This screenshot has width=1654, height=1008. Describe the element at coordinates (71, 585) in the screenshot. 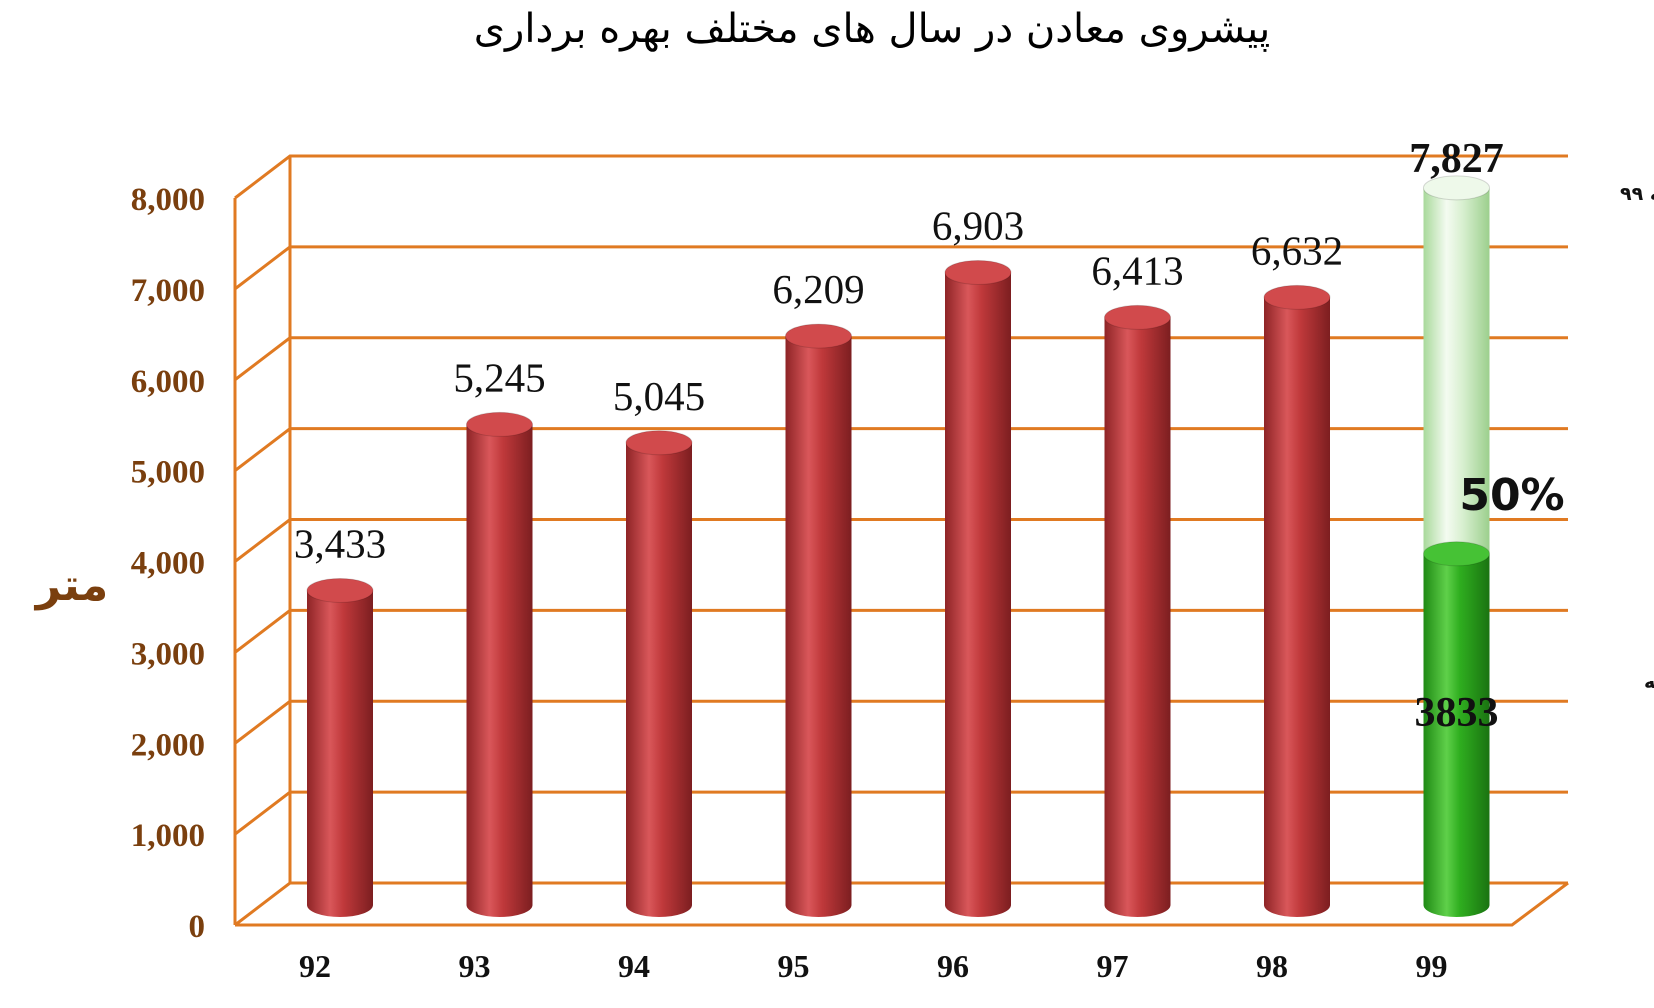

I see `y-axis-label: متر` at that location.